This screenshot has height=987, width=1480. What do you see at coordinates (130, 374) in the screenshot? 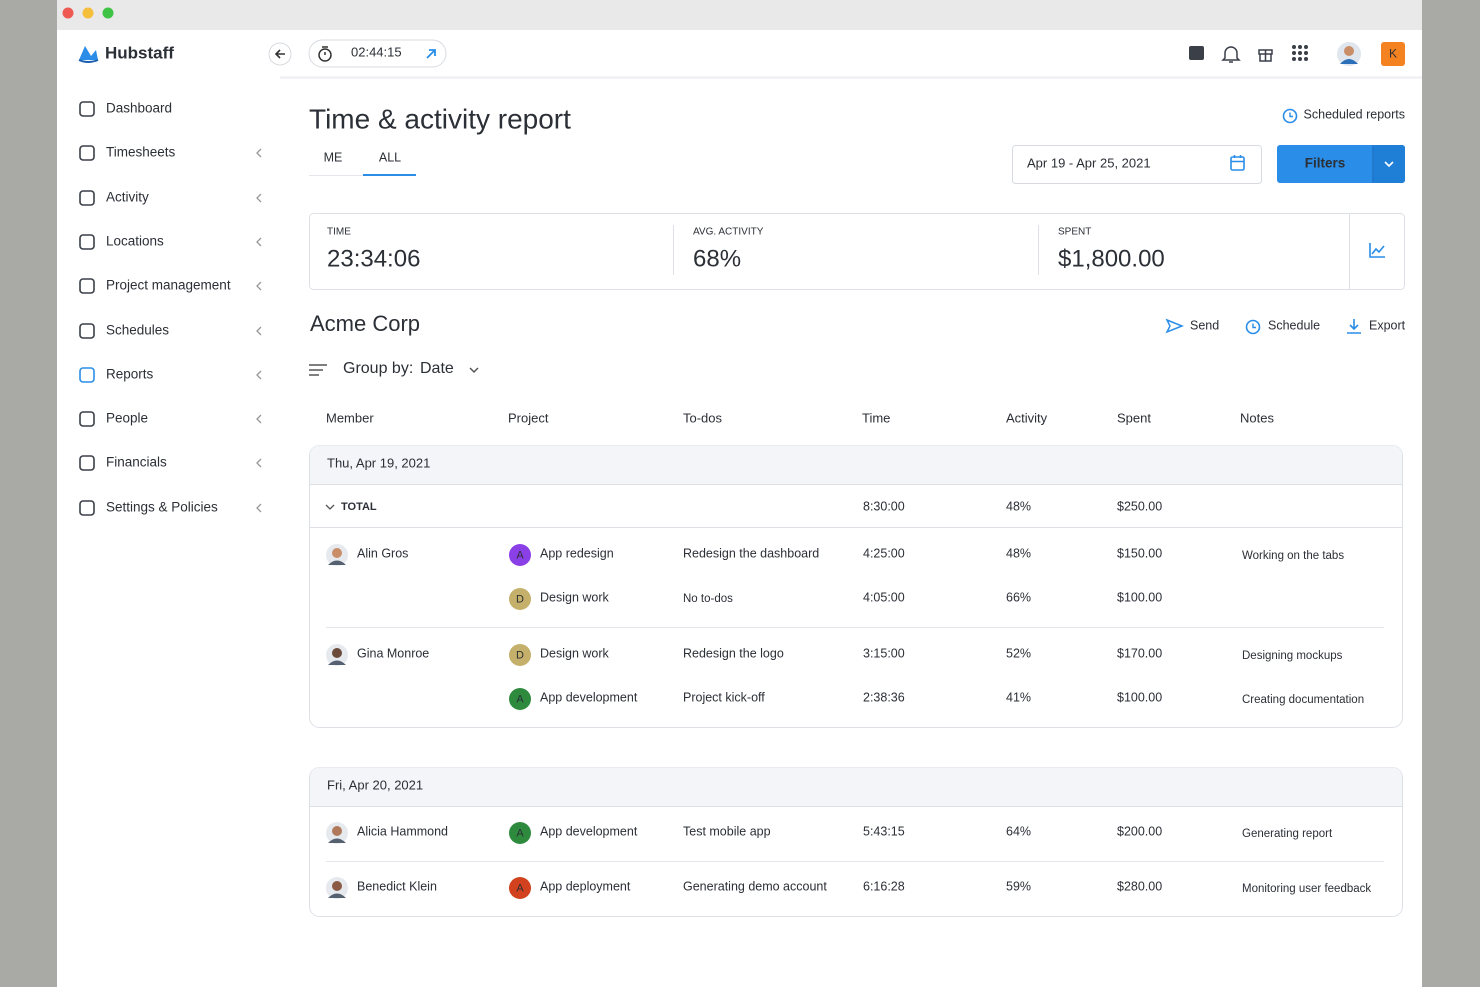
I see `nav-item: Reports` at bounding box center [130, 374].